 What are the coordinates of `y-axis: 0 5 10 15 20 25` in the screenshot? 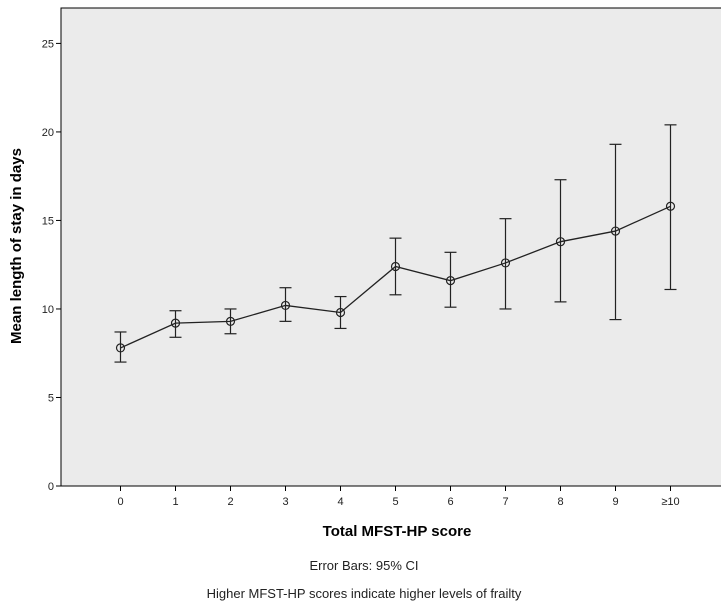 It's located at (51, 265).